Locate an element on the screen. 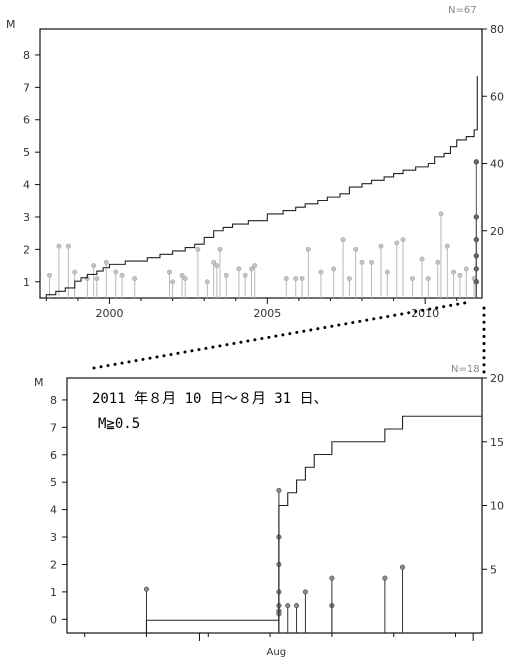 The image size is (526, 659). bottom-n-label: N=18 is located at coordinates (465, 369).